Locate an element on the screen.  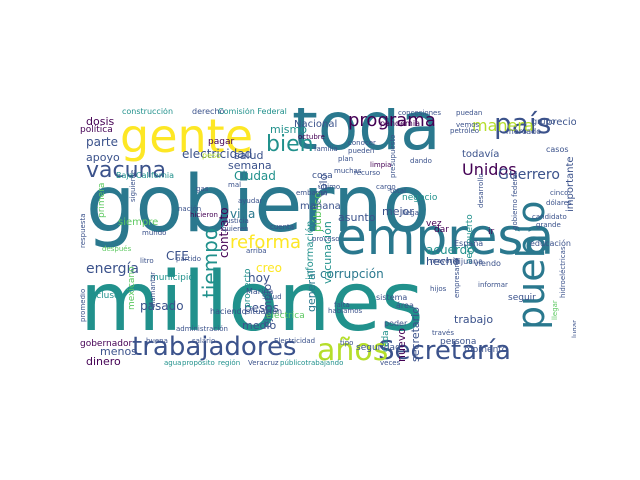
word-llegar: llegar is located at coordinates (555, 310).